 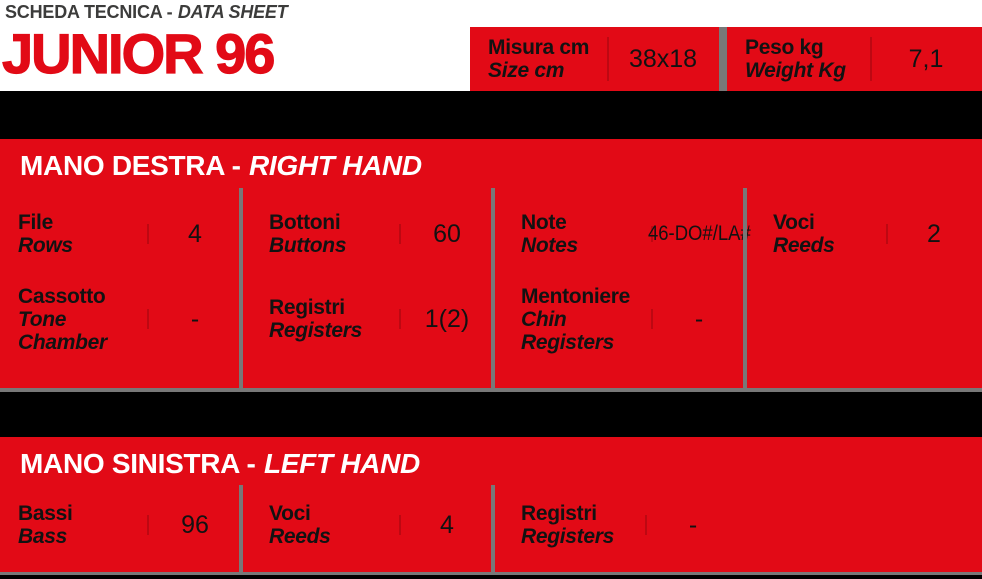 I want to click on section-title-it: MANO SINISTRA -, so click(x=138, y=463).